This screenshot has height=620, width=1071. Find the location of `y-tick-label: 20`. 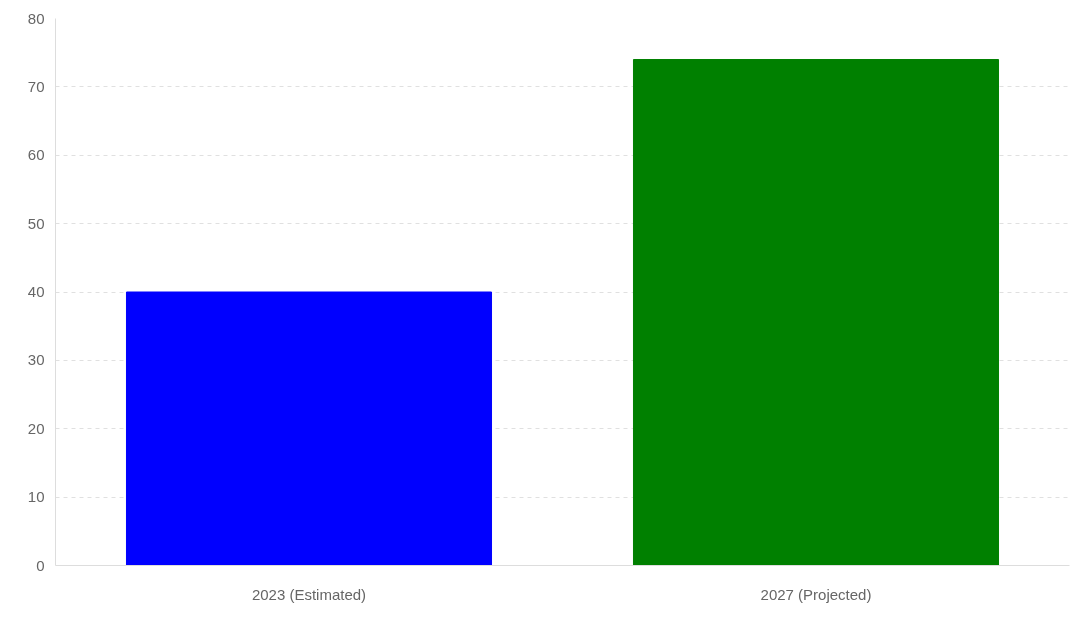

y-tick-label: 20 is located at coordinates (36, 428).